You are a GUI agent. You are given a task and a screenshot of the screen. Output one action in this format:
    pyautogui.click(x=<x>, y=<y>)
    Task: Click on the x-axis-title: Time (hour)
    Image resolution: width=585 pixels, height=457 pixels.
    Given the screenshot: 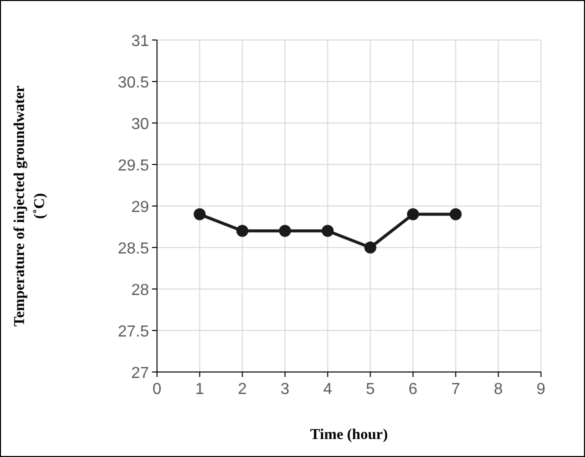 What is the action you would take?
    pyautogui.click(x=349, y=435)
    